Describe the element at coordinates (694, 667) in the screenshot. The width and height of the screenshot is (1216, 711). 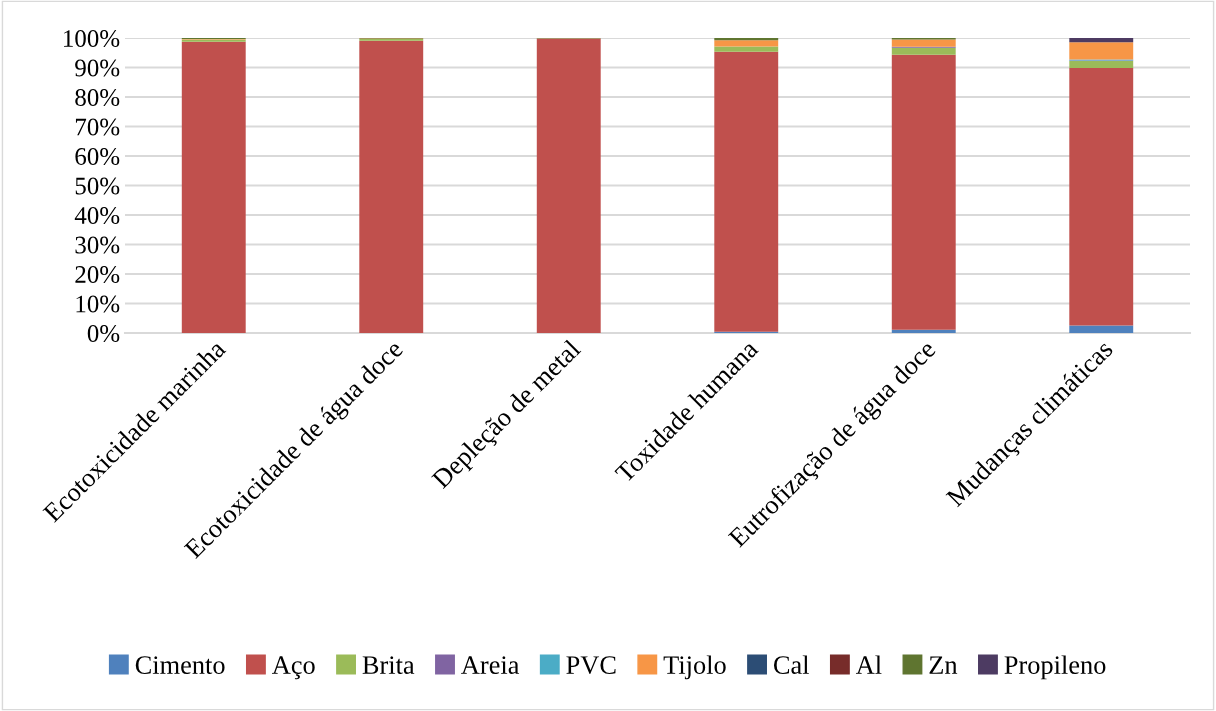
I see `legend-label: Tijolo` at that location.